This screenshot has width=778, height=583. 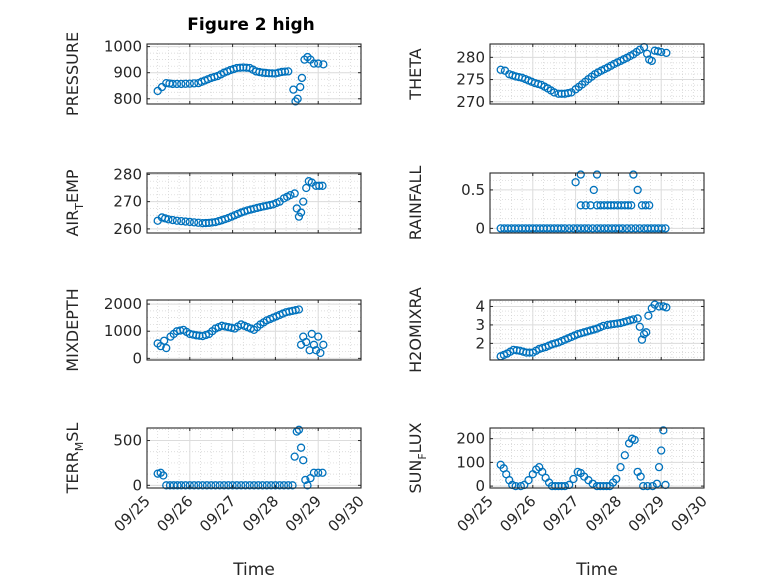 I want to click on y-axis-label: TERRMSL, so click(x=74, y=459).